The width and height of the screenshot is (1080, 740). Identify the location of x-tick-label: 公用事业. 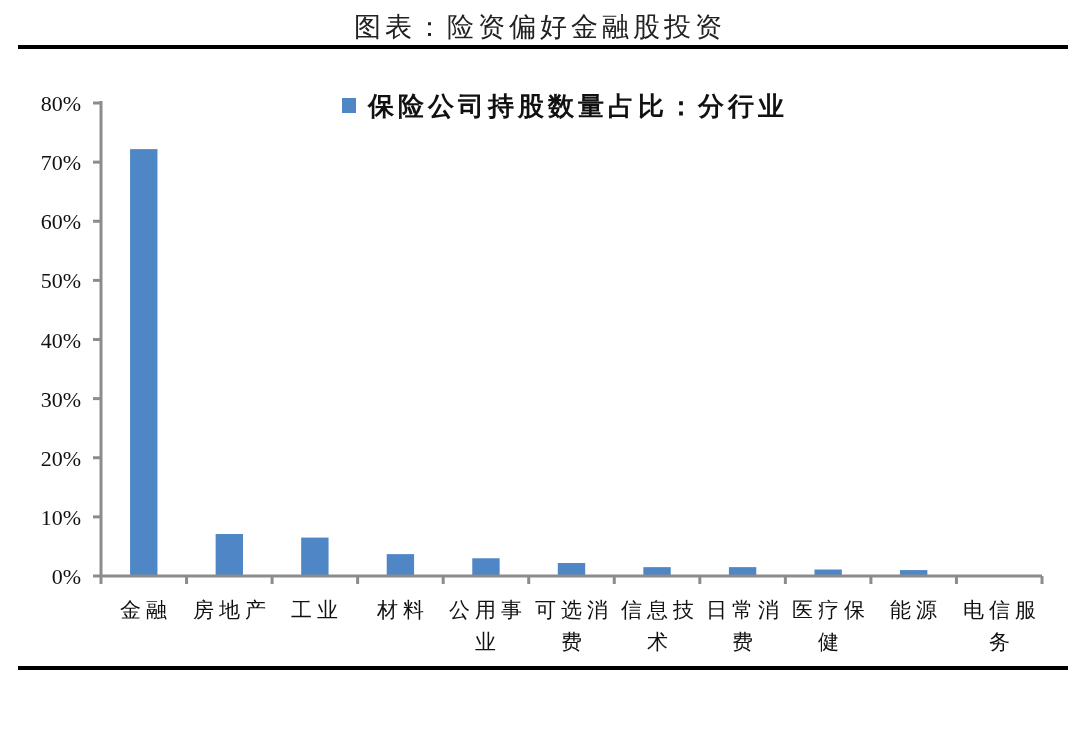
(488, 626).